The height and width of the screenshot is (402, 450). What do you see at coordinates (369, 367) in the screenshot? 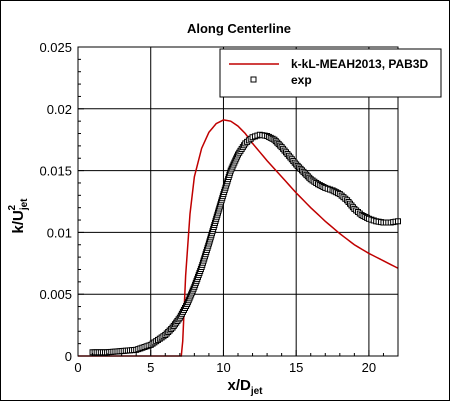
I see `x-tick-label: 20` at bounding box center [369, 367].